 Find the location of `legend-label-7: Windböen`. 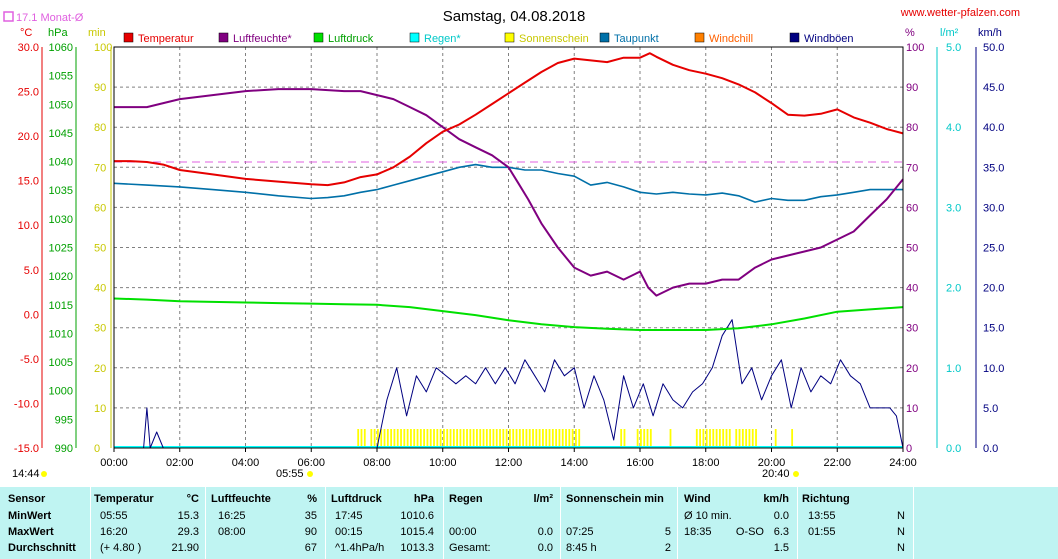

legend-label-7: Windböen is located at coordinates (829, 39).